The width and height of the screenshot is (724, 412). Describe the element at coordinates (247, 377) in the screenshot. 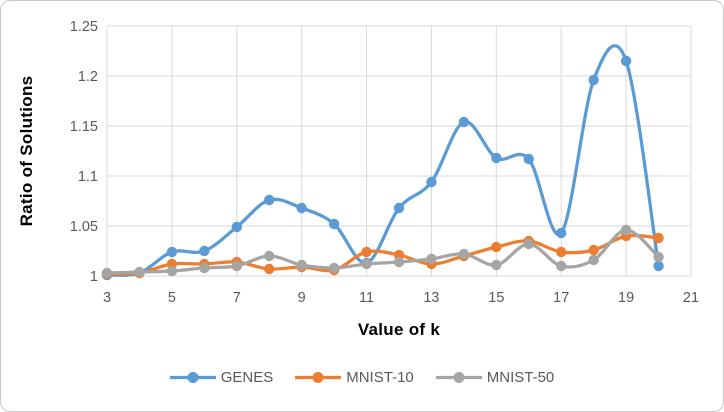

I see `legend-label-genes: GENES` at that location.